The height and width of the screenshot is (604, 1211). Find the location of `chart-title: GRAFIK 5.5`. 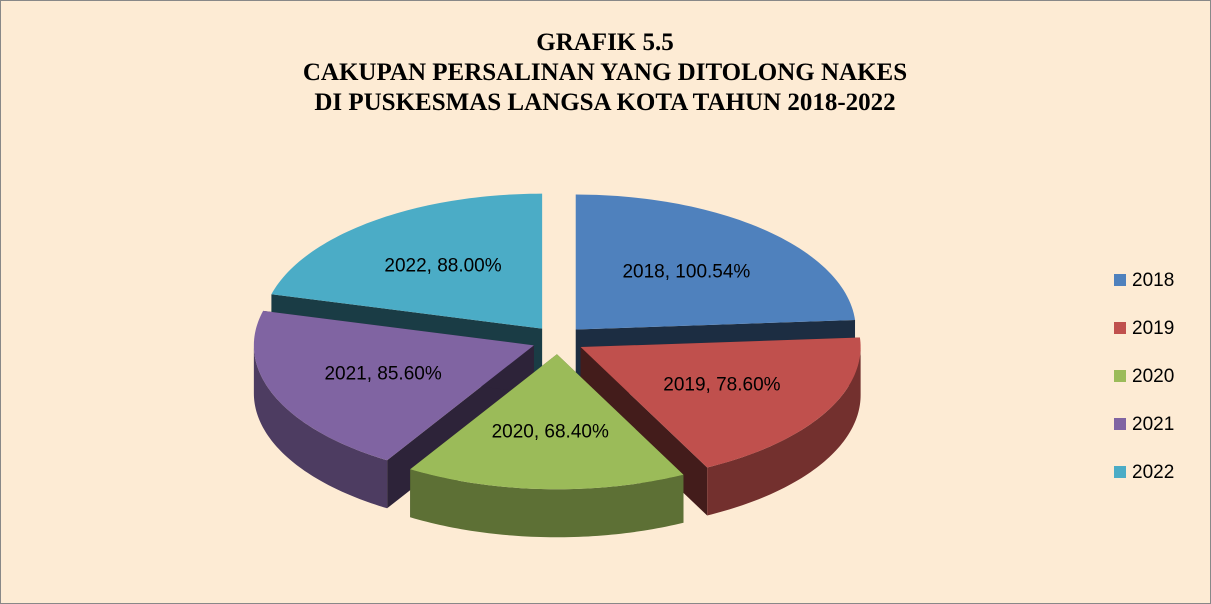

chart-title: GRAFIK 5.5 is located at coordinates (605, 42).